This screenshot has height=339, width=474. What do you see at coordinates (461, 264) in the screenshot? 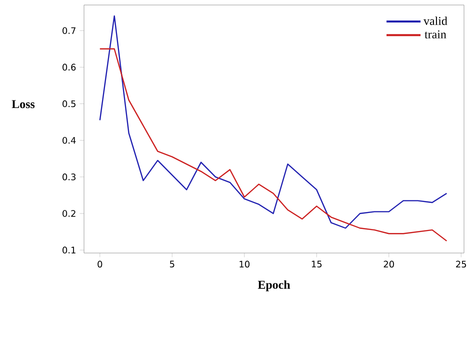
I see `x-tick-label: 25` at bounding box center [461, 264].